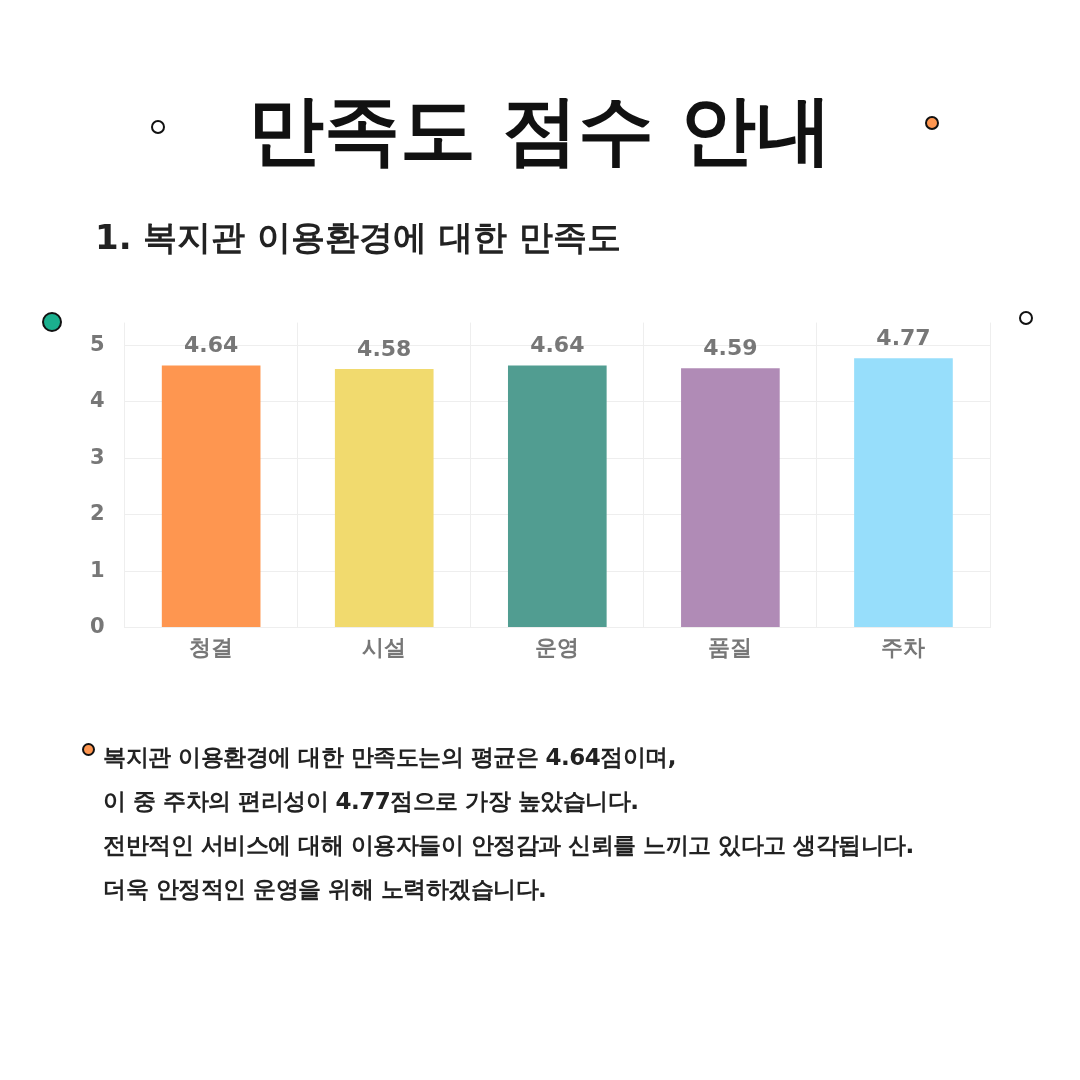 Image resolution: width=1080 pixels, height=1080 pixels. What do you see at coordinates (540, 130) in the screenshot?
I see `chart-title: 만족도 점수 안내` at bounding box center [540, 130].